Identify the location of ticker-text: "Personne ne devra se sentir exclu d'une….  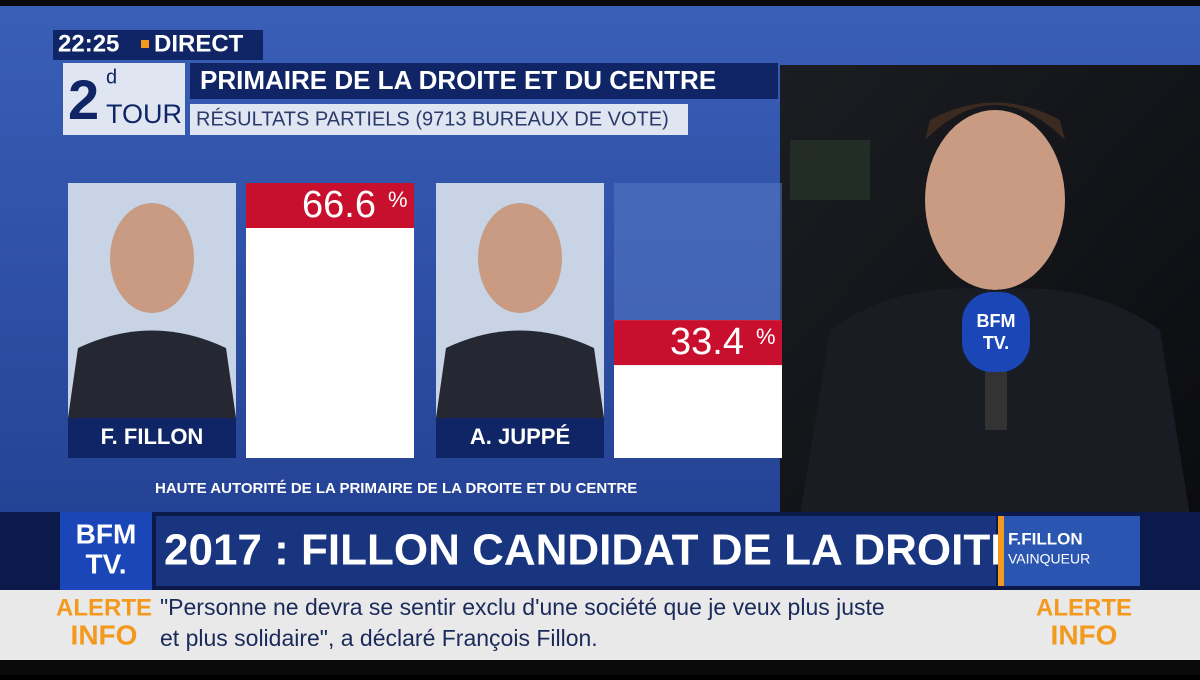
(522, 607).